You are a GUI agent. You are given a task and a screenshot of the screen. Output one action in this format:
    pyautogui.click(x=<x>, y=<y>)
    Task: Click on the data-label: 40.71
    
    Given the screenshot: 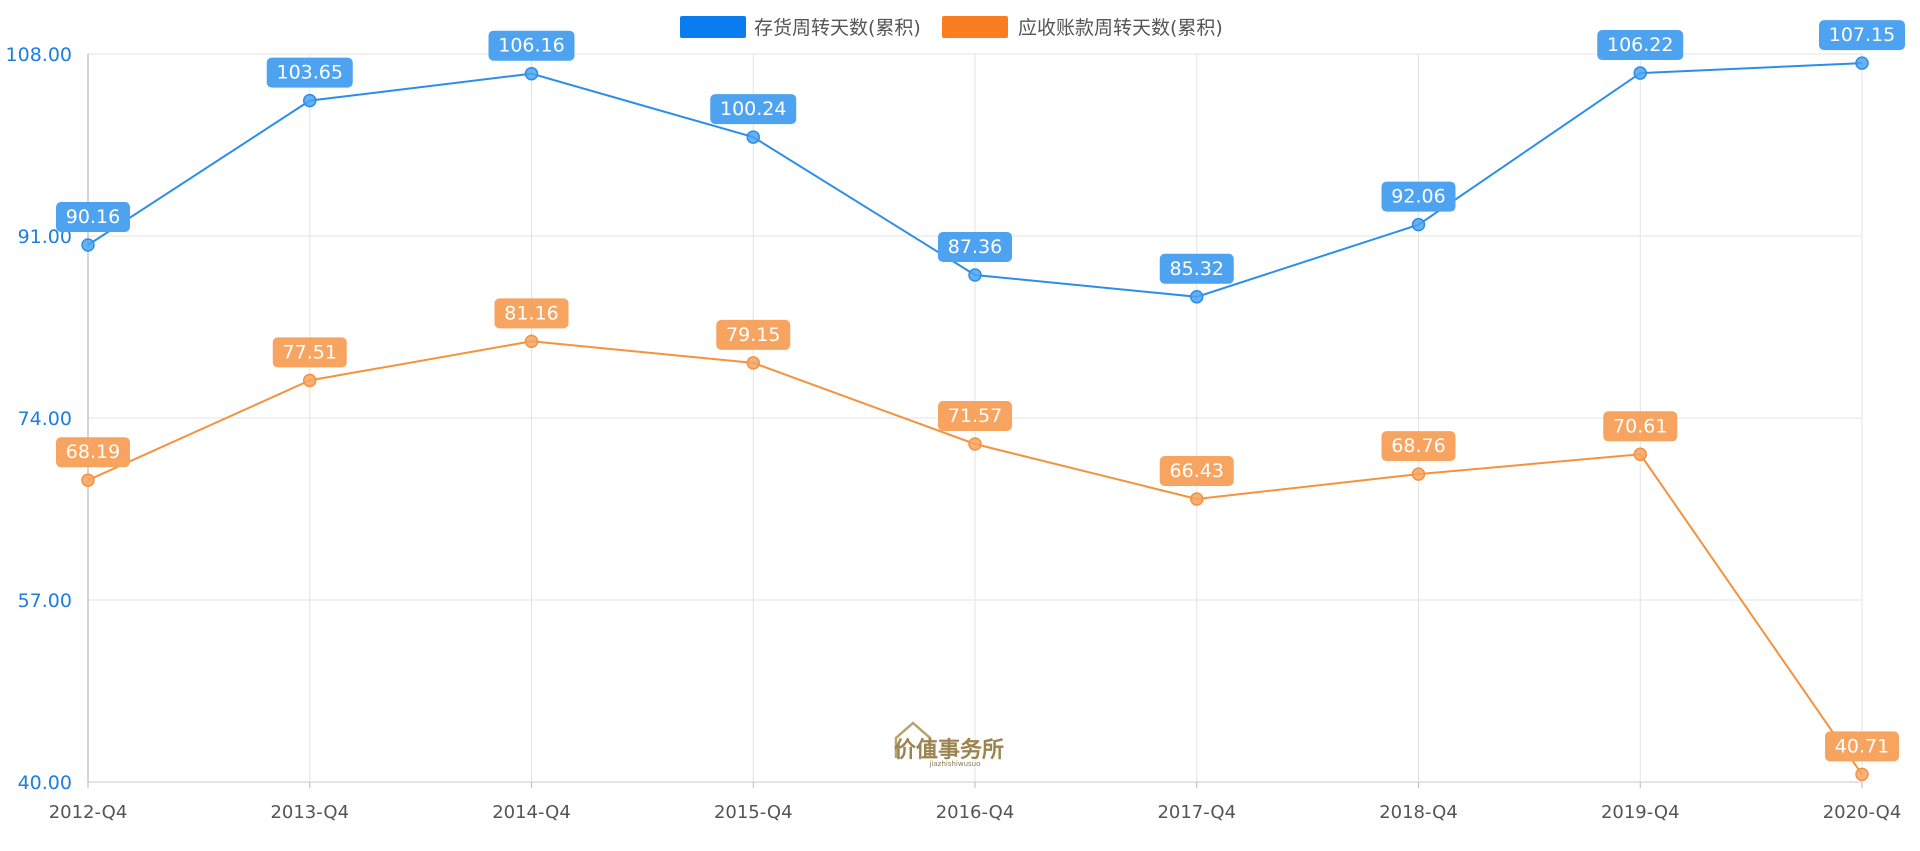 What is the action you would take?
    pyautogui.click(x=1862, y=746)
    